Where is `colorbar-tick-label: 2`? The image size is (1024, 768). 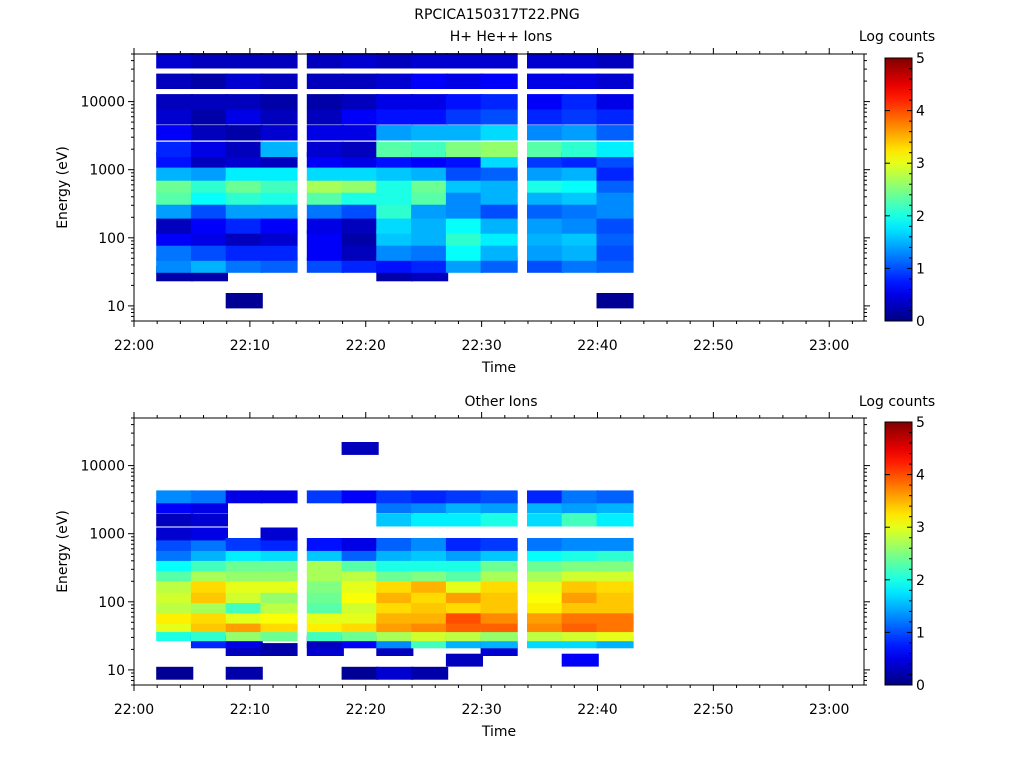
colorbar-tick-label: 2 is located at coordinates (920, 581).